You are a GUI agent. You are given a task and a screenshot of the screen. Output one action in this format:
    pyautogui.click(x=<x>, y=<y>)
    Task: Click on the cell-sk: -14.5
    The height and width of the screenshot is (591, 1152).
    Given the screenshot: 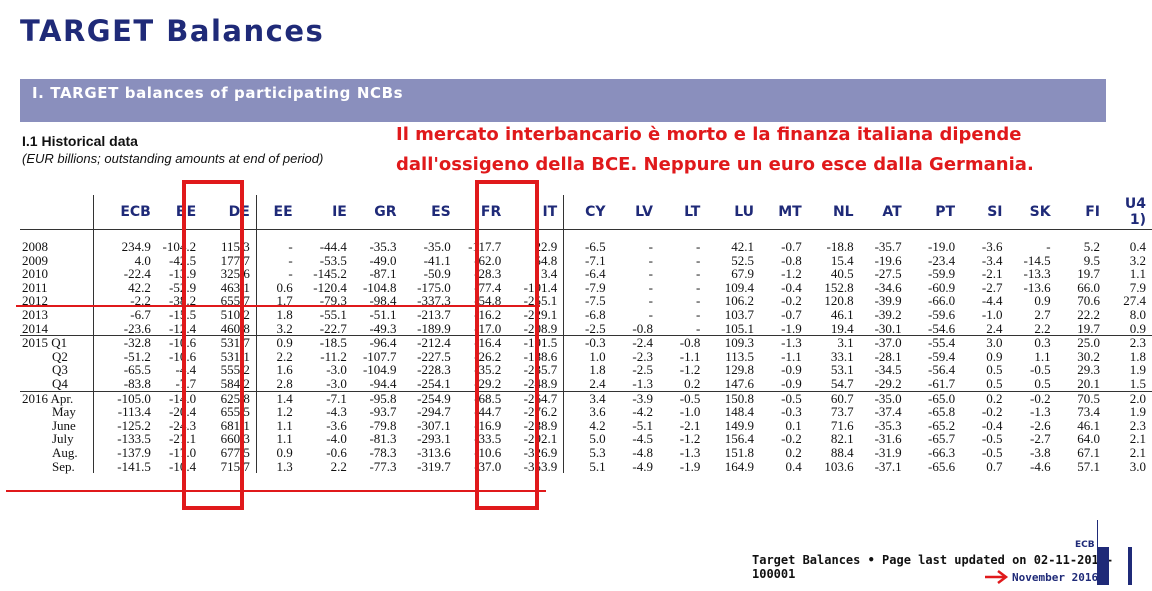 What is the action you would take?
    pyautogui.click(x=1037, y=260)
    